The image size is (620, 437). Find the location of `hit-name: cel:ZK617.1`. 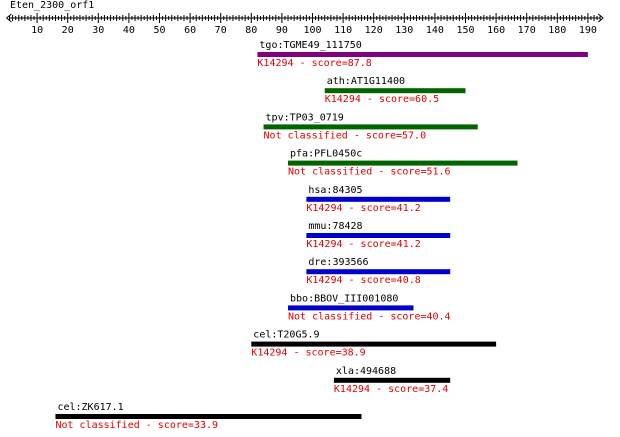

hit-name: cel:ZK617.1 is located at coordinates (90, 407).